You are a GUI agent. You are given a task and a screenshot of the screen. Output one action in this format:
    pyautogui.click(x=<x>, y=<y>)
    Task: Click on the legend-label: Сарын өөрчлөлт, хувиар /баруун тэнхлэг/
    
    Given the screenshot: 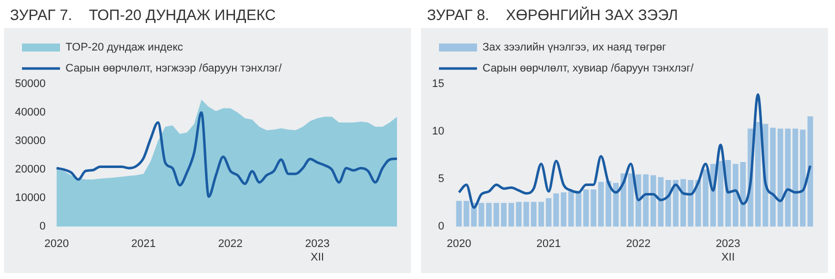 What is the action you would take?
    pyautogui.click(x=588, y=68)
    